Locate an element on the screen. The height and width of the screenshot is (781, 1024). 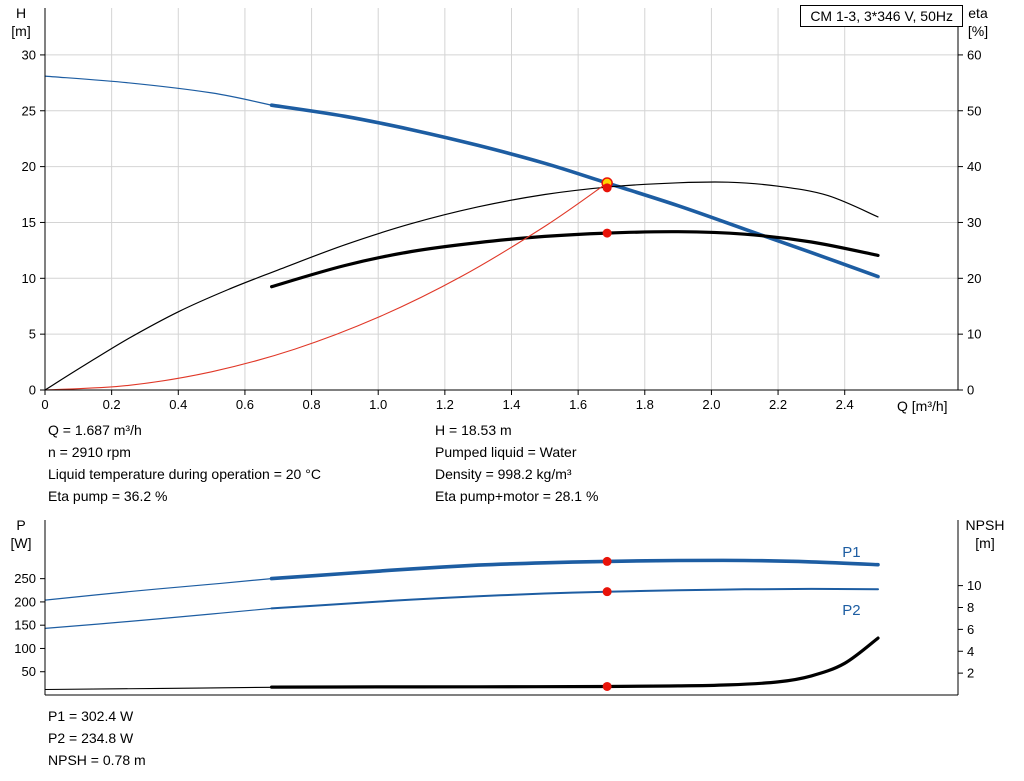
info-speed: n = 2910 rpm is located at coordinates (89, 452).